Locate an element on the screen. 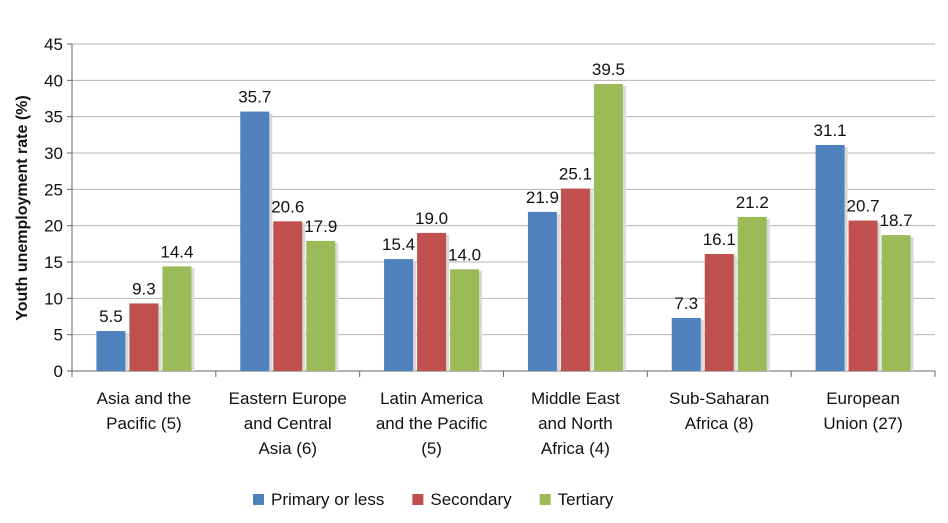  category-label: Middle East is located at coordinates (575, 398).